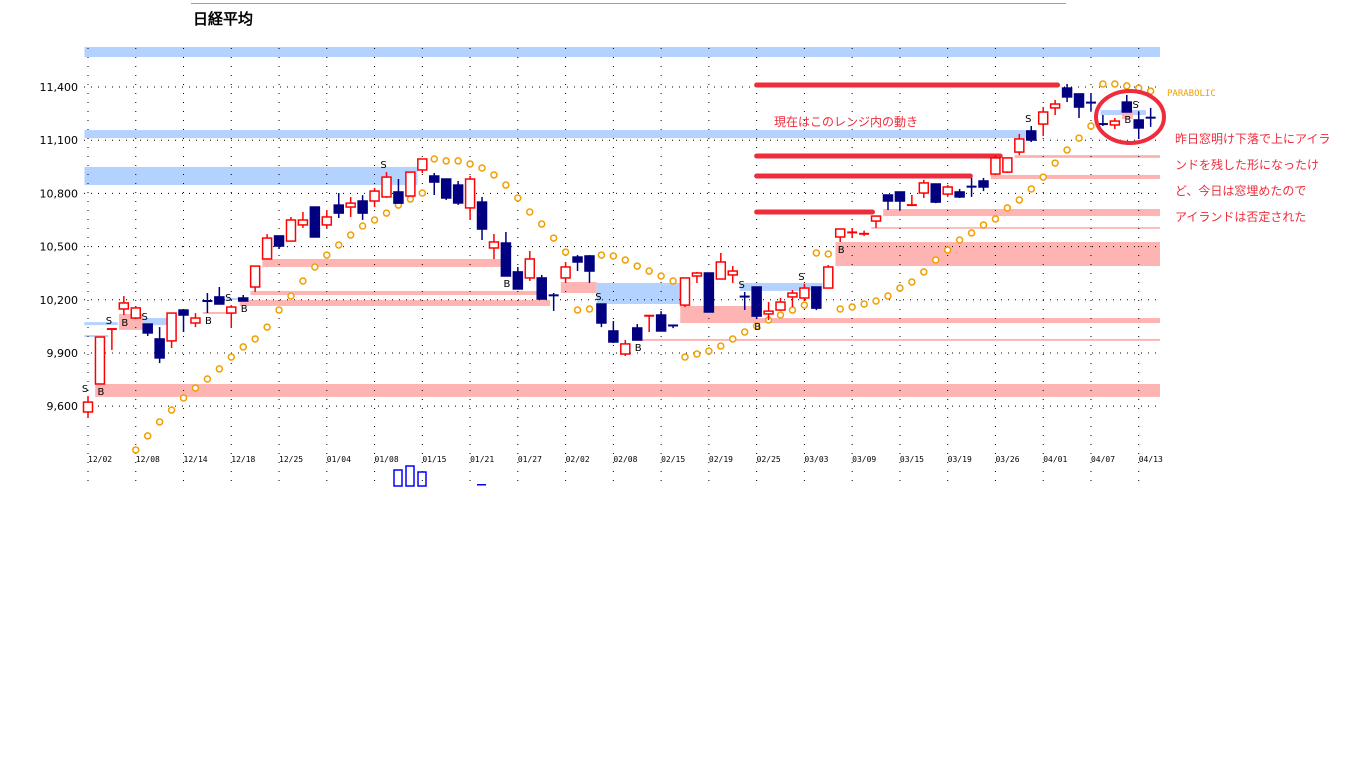 This screenshot has height=768, width=1366. Describe the element at coordinates (912, 459) in the screenshot. I see `x-tick-label: 03/15` at that location.